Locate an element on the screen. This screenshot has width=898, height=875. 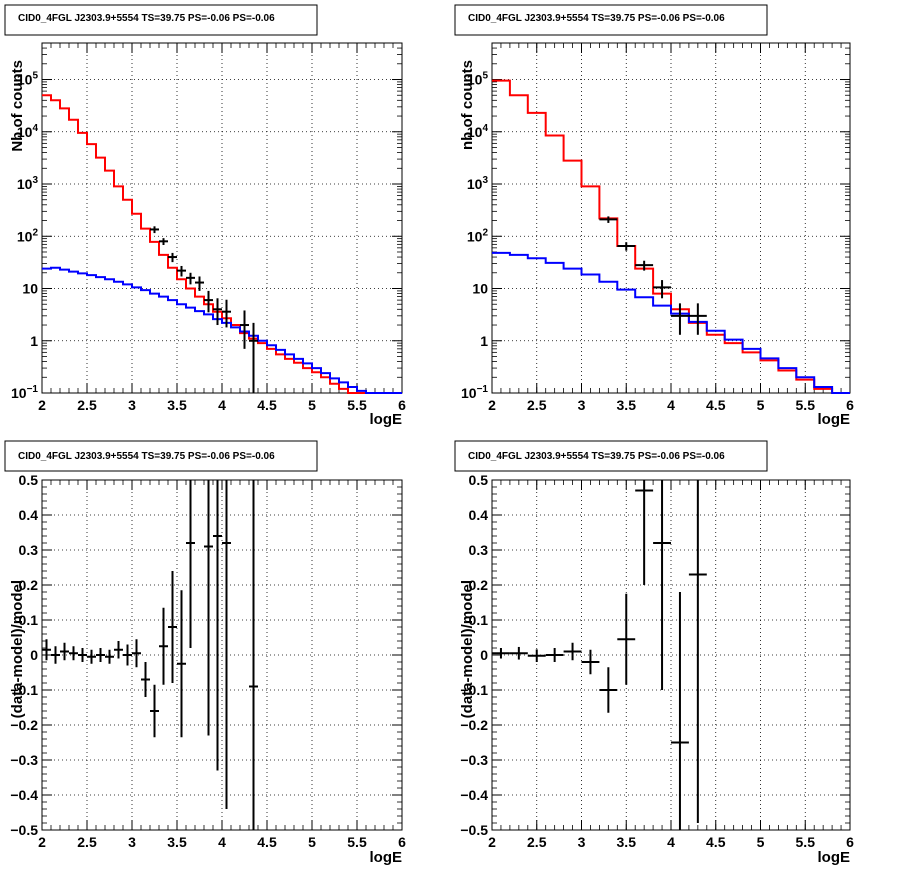
y-tick-label: −0.2 is located at coordinates (474, 725).